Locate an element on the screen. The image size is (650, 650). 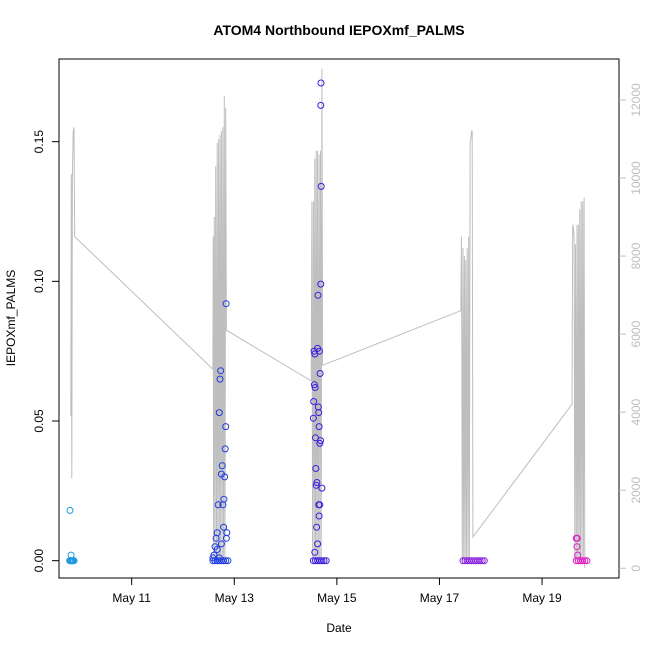
y-axis: 0.00 0.05 0.10 0.15 is located at coordinates (45, 351).